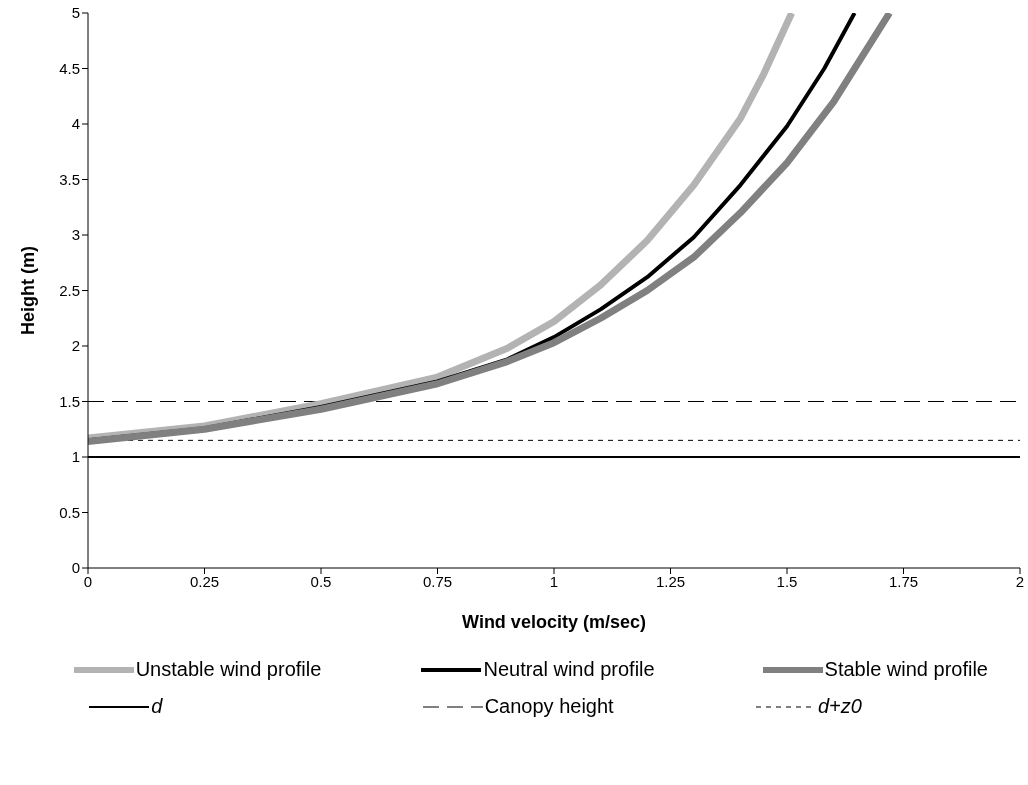 The image size is (1028, 785). Describe the element at coordinates (554, 622) in the screenshot. I see `x-axis-title: Wind velocity (m/sec)` at that location.